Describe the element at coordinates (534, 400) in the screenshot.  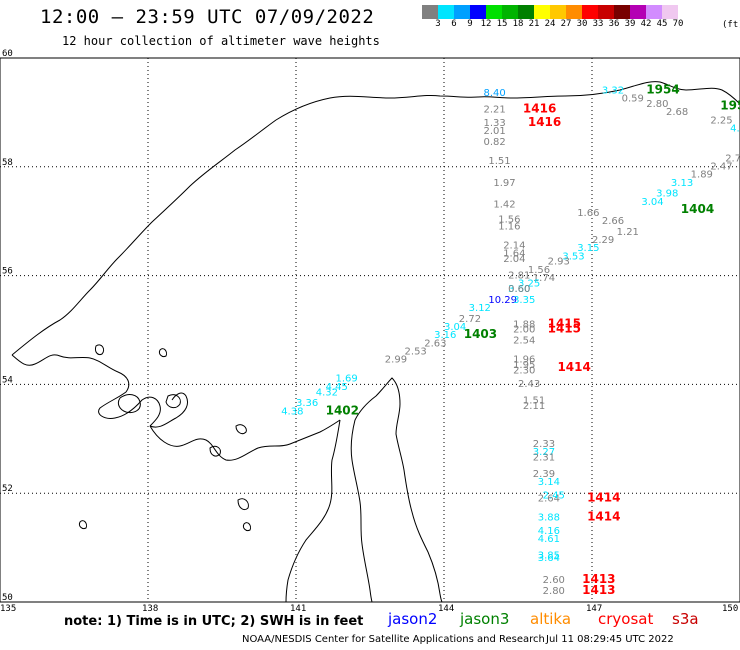
I see `wave-height-label: 1.51` at that location.